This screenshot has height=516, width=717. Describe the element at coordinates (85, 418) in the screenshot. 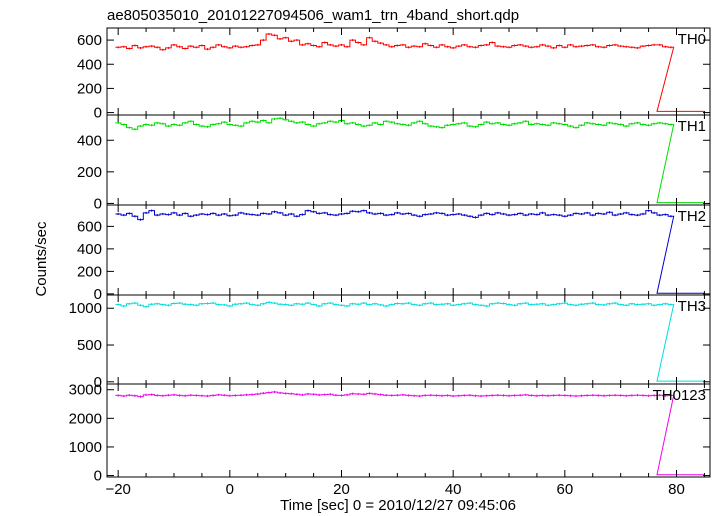

I see `y-tick-label: 2000` at that location.